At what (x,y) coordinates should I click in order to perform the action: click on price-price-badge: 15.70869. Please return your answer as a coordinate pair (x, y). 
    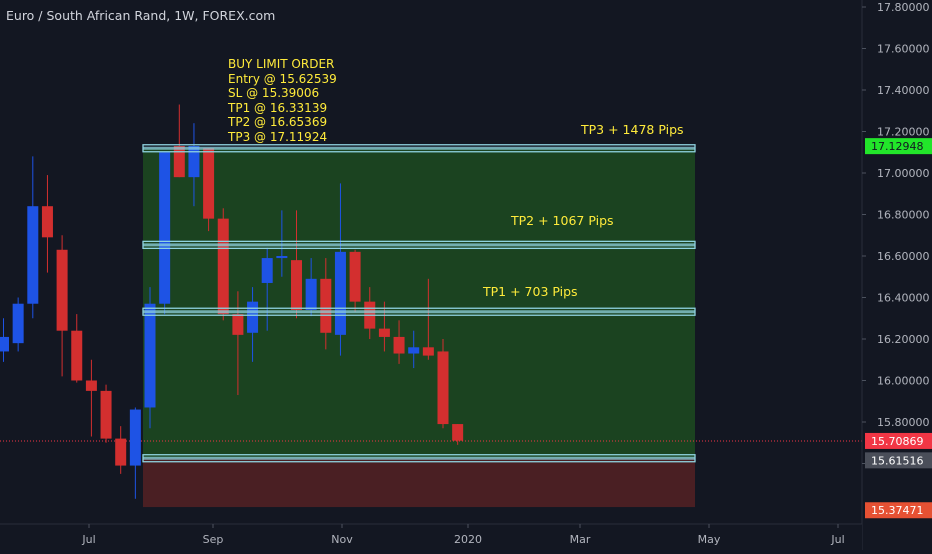
    Looking at the image, I should click on (898, 440).